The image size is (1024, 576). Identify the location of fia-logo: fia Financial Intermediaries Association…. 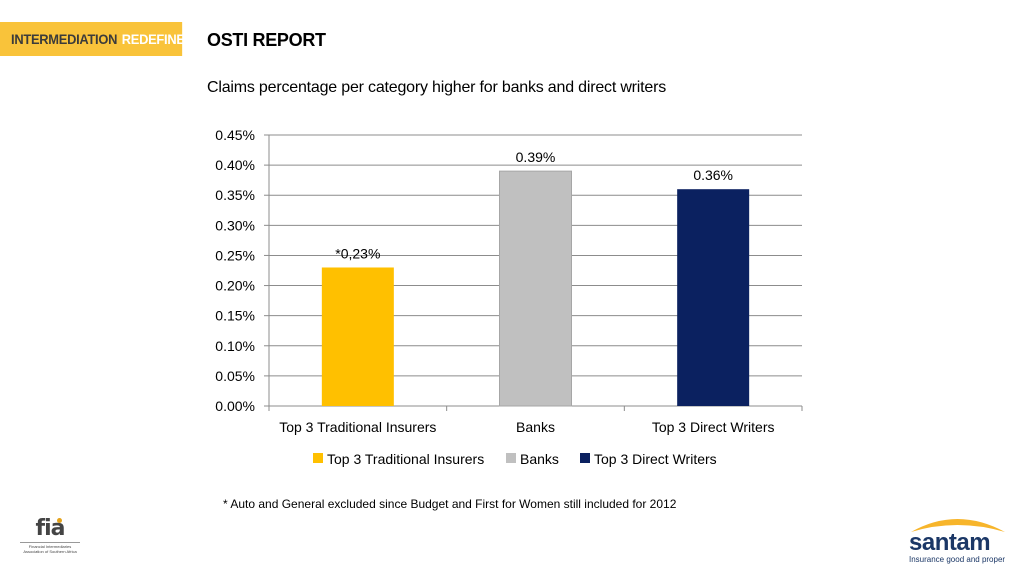
(50, 539).